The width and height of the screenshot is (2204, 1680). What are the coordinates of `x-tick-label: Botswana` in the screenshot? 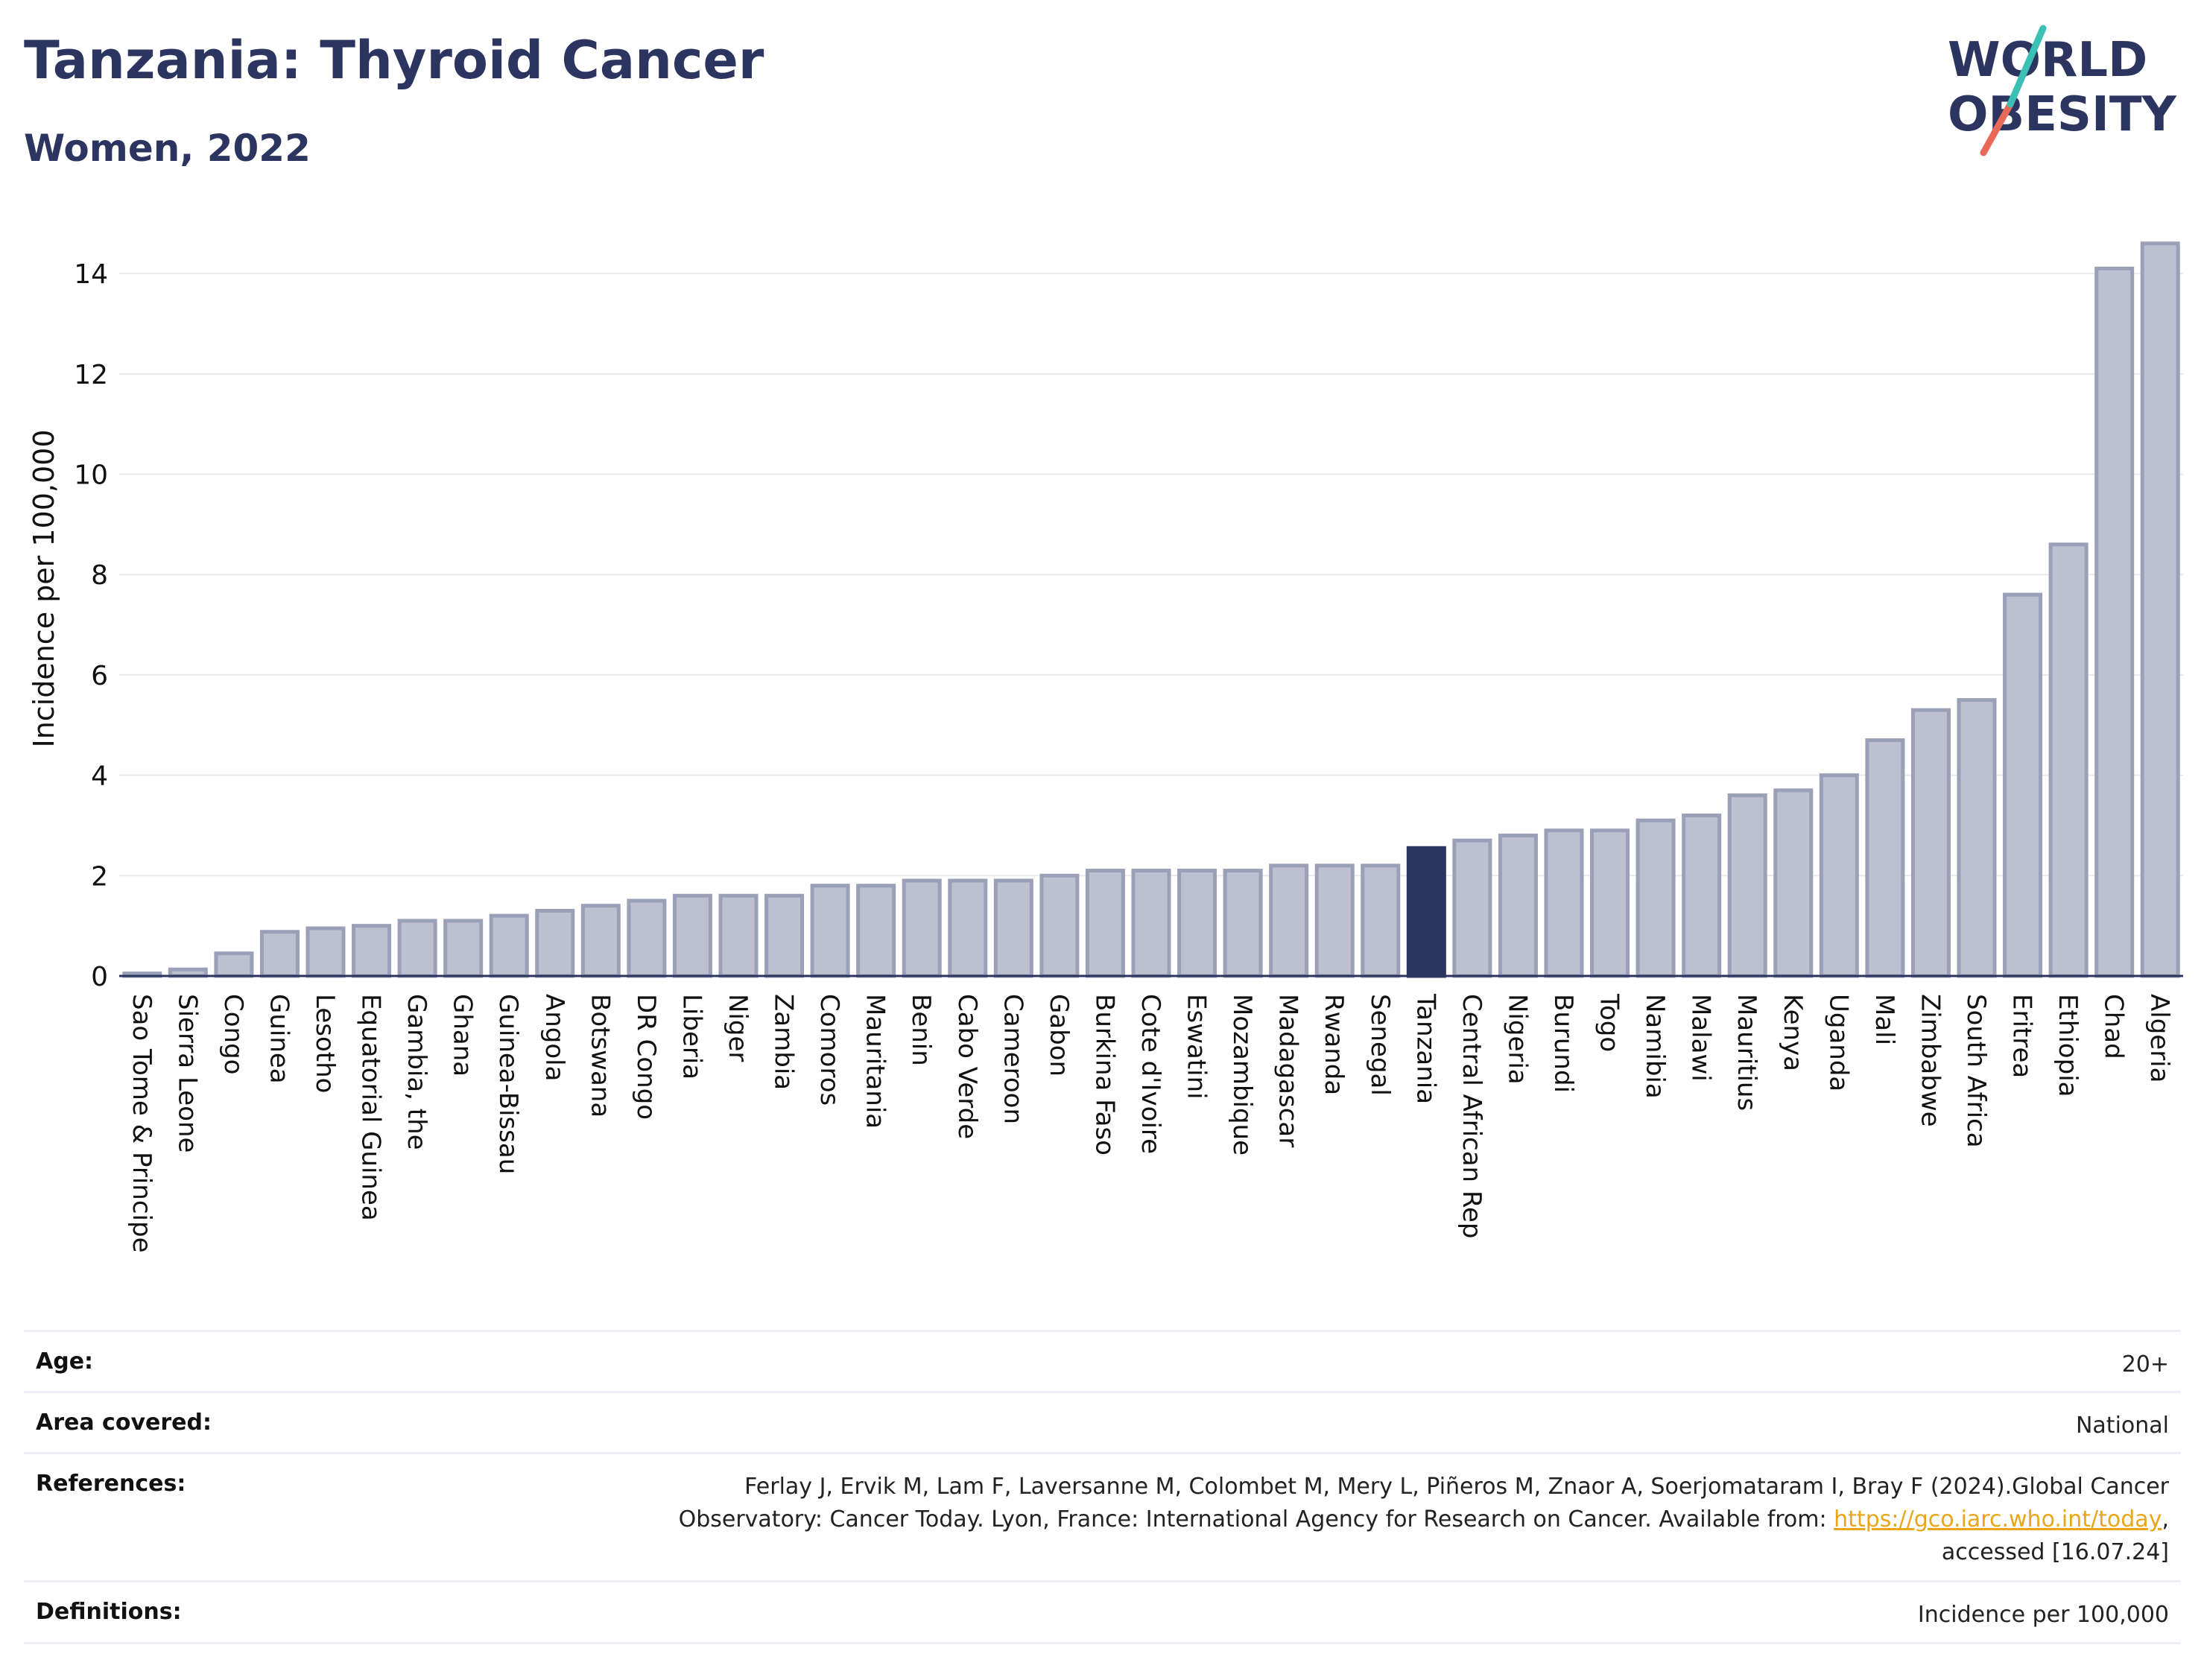 It's located at (600, 1056).